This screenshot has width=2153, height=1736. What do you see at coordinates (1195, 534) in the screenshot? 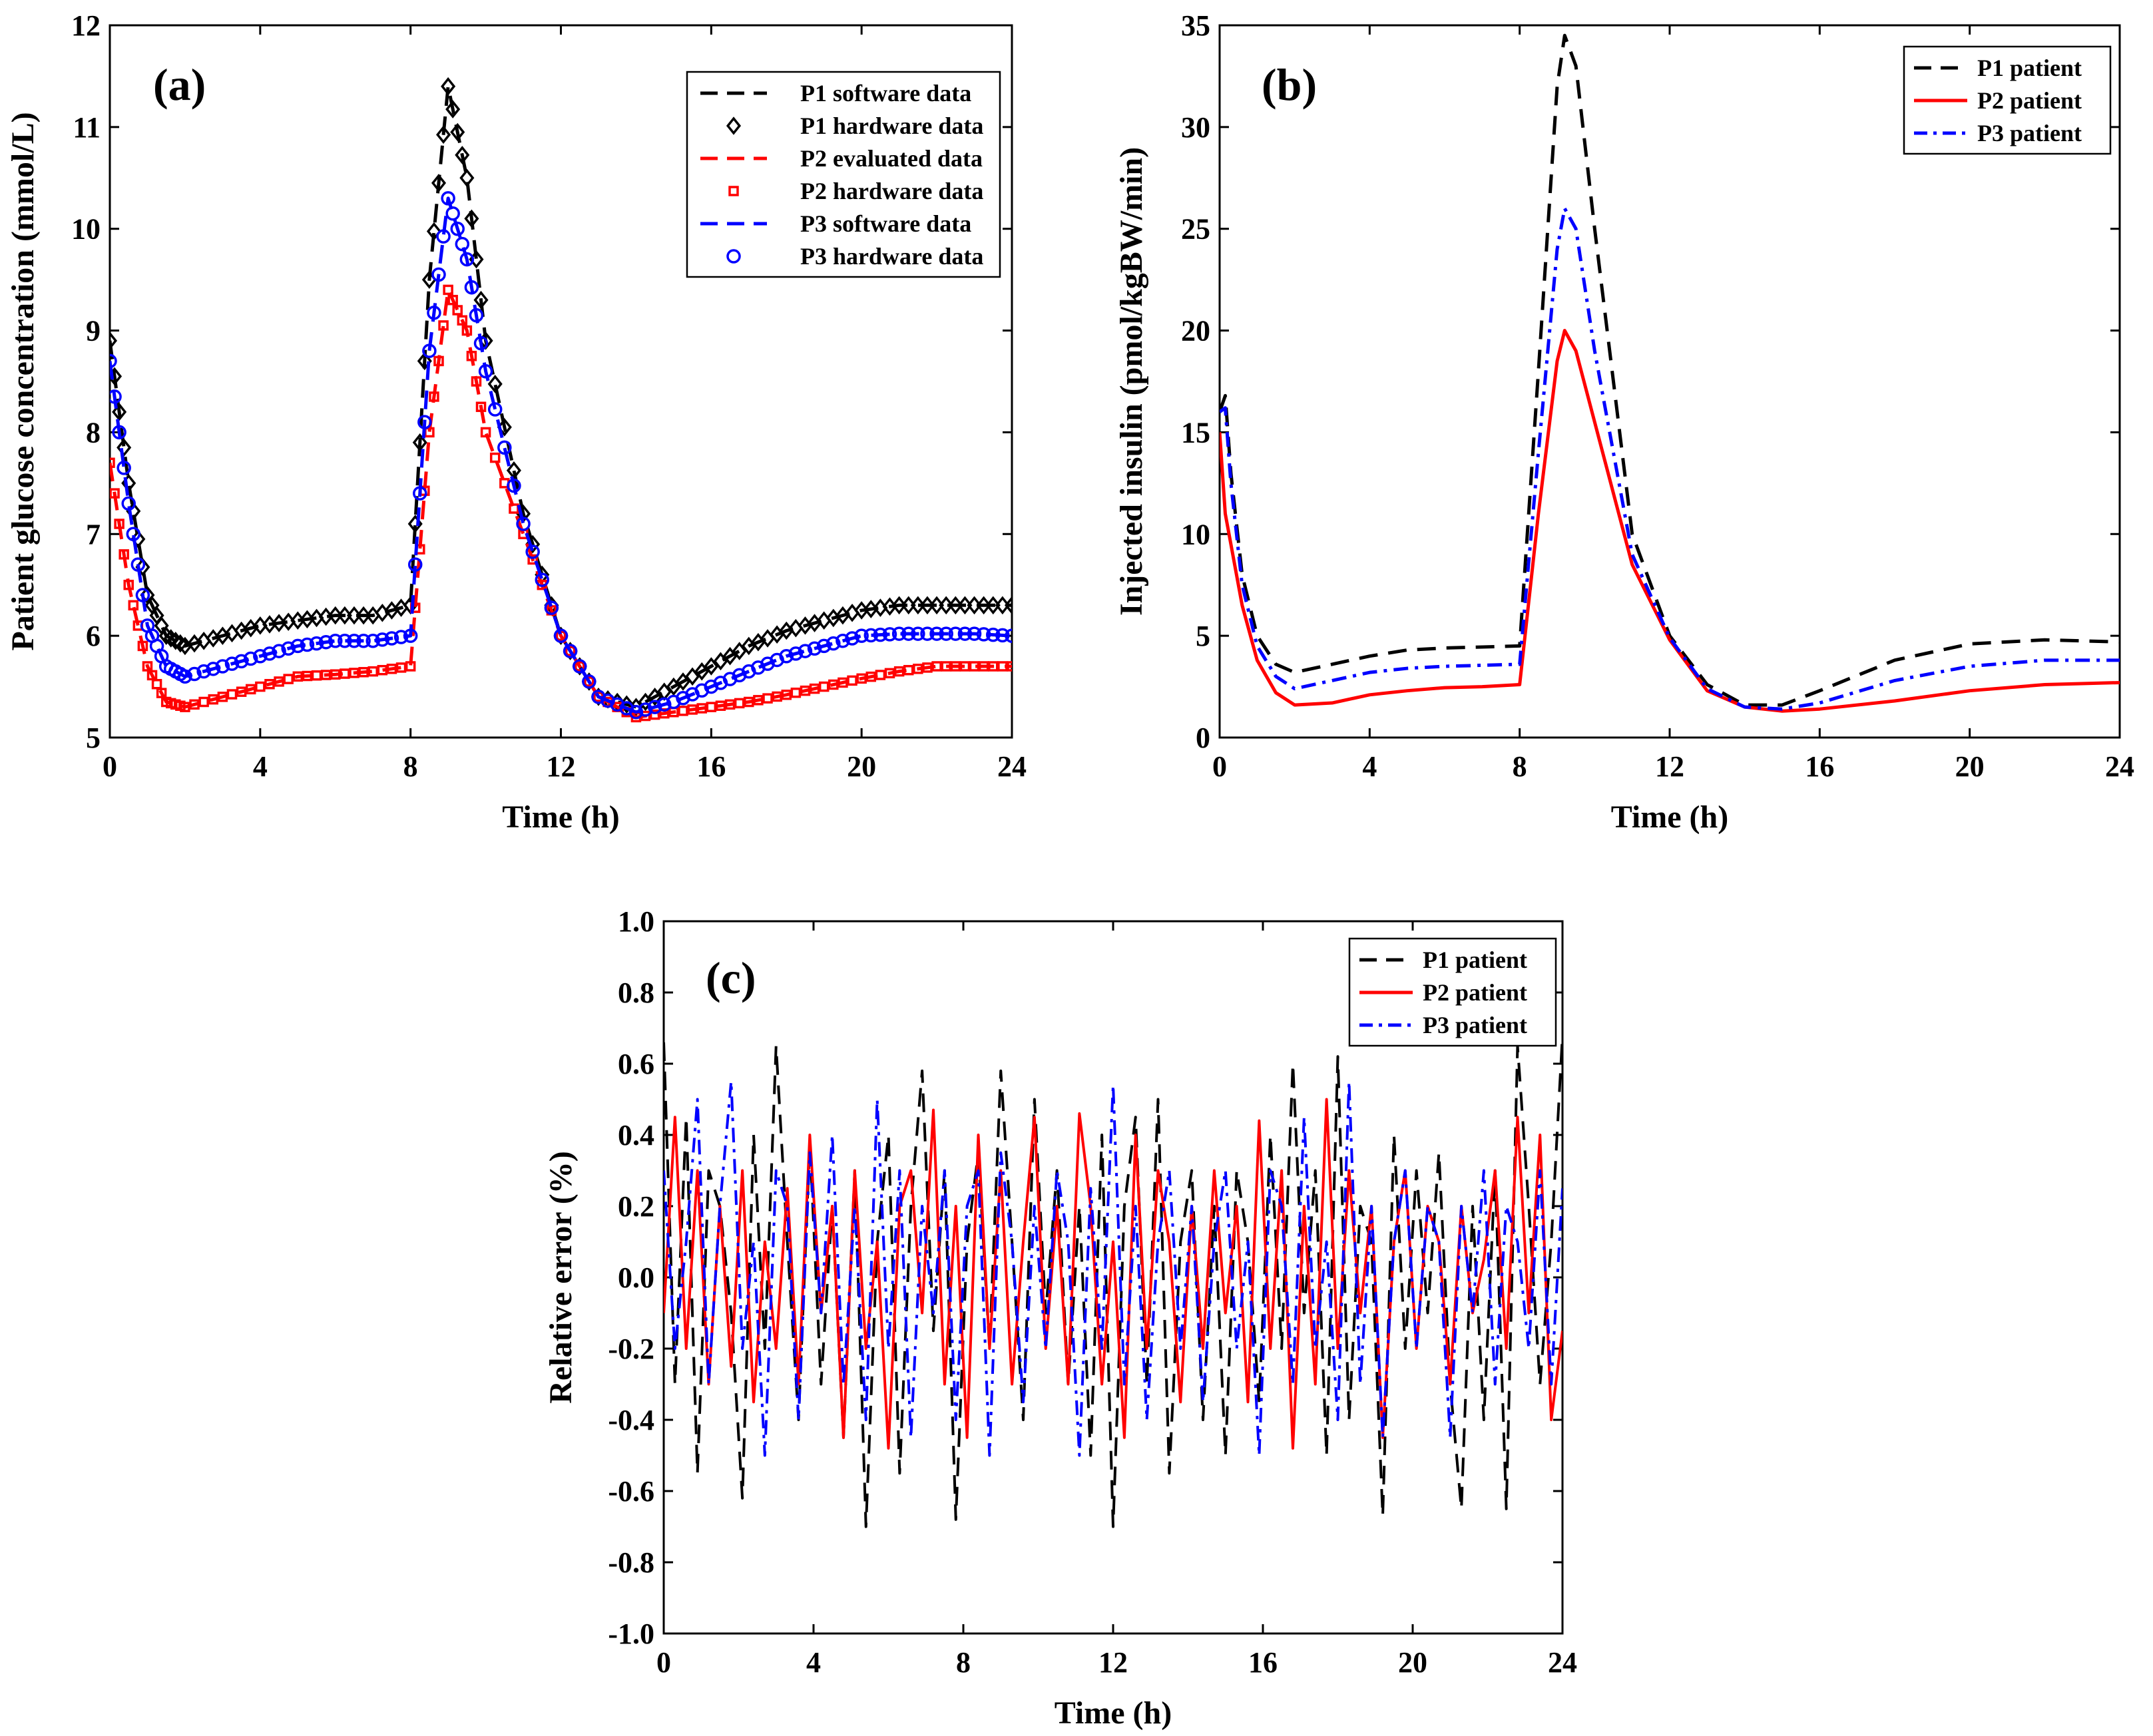
I see `y-tick-label: 10` at bounding box center [1195, 534].